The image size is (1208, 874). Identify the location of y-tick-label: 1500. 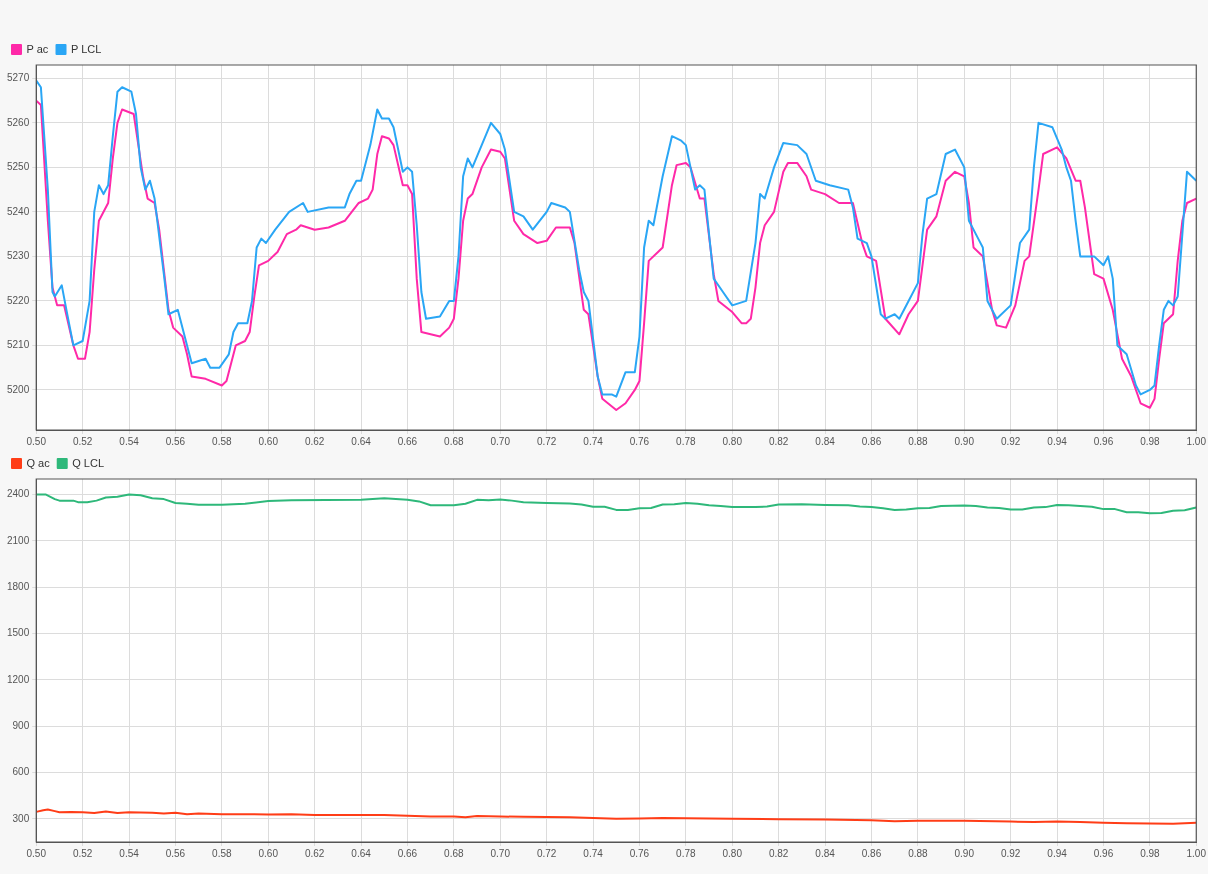
(18, 633).